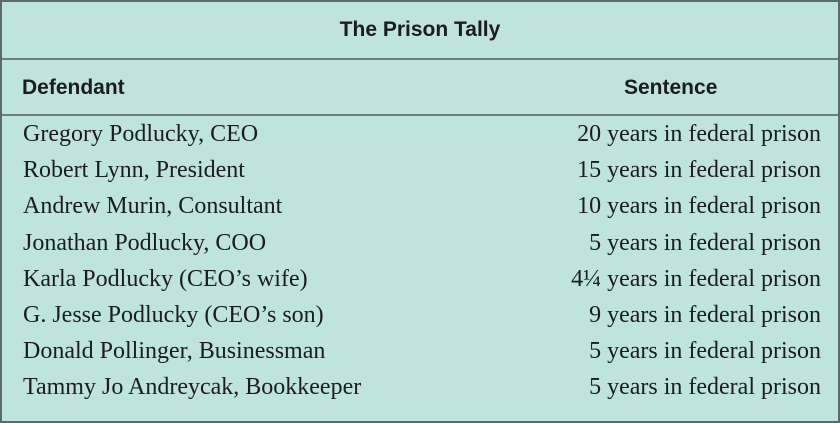 The height and width of the screenshot is (423, 840). I want to click on sentence-cell: 15 years in federal prison, so click(699, 170).